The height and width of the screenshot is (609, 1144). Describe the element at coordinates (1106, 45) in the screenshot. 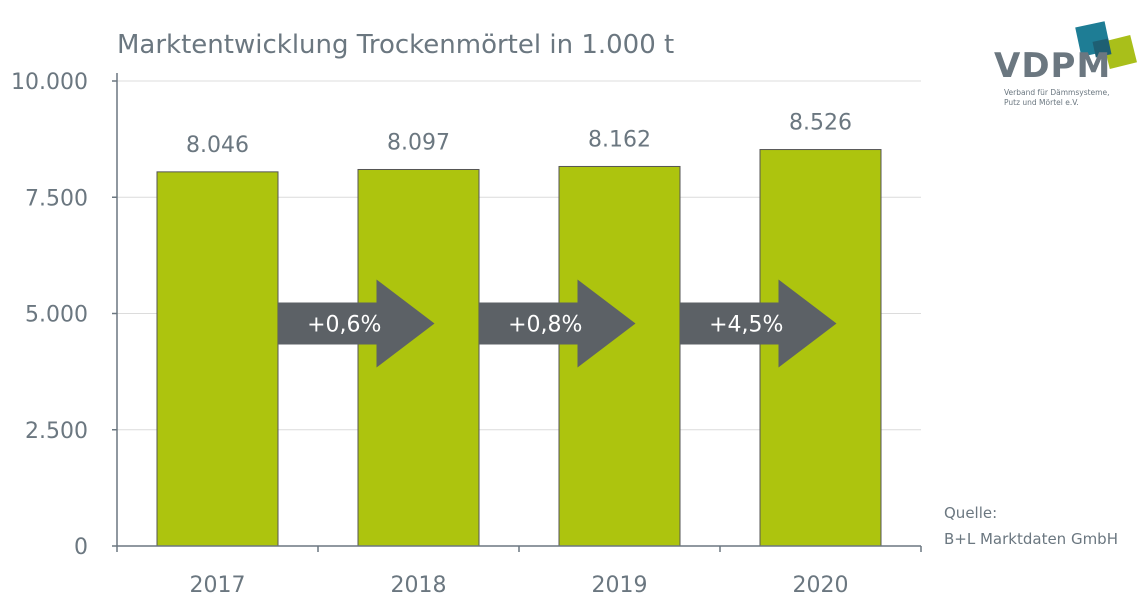

I see `logo-squares-icon` at that location.